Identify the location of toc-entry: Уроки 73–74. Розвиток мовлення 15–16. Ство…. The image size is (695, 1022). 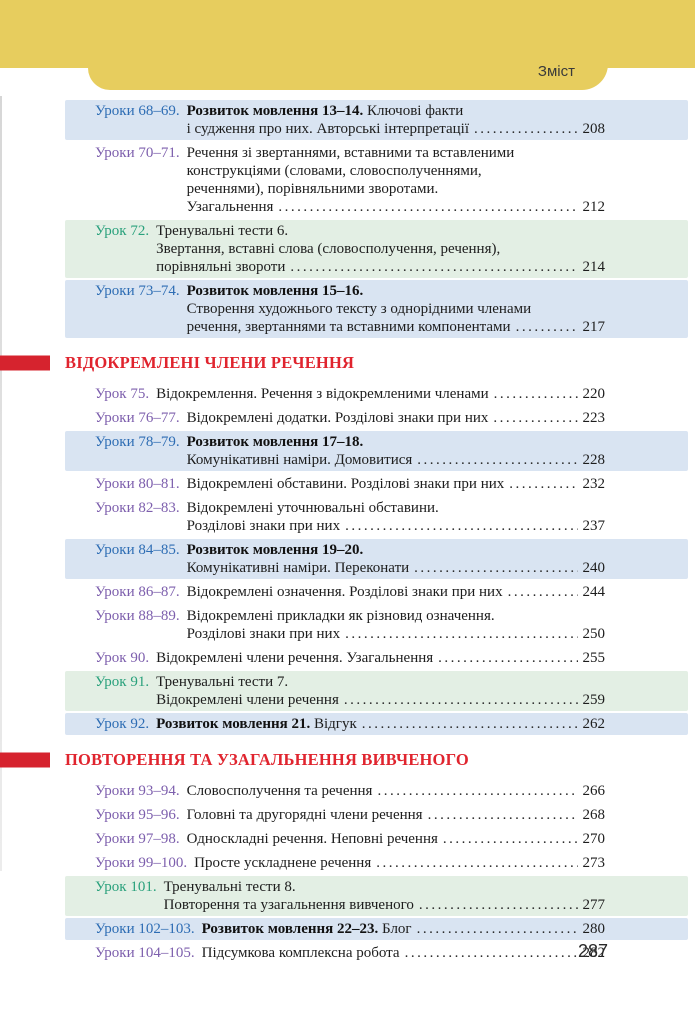
(376, 309).